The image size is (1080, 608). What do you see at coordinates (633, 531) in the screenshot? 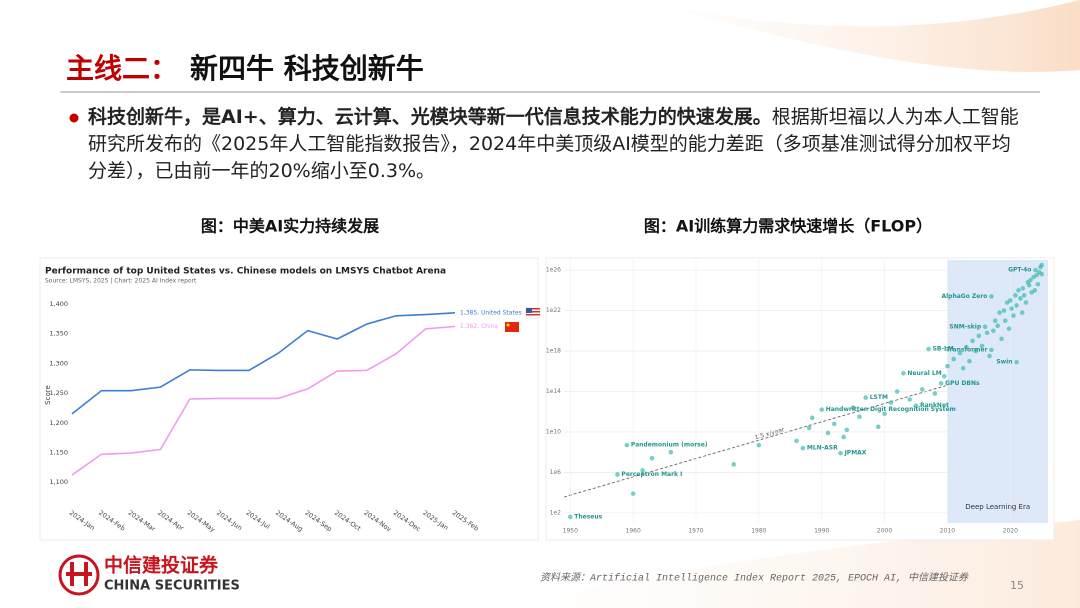
I see `x-tick-label: 1960` at bounding box center [633, 531].